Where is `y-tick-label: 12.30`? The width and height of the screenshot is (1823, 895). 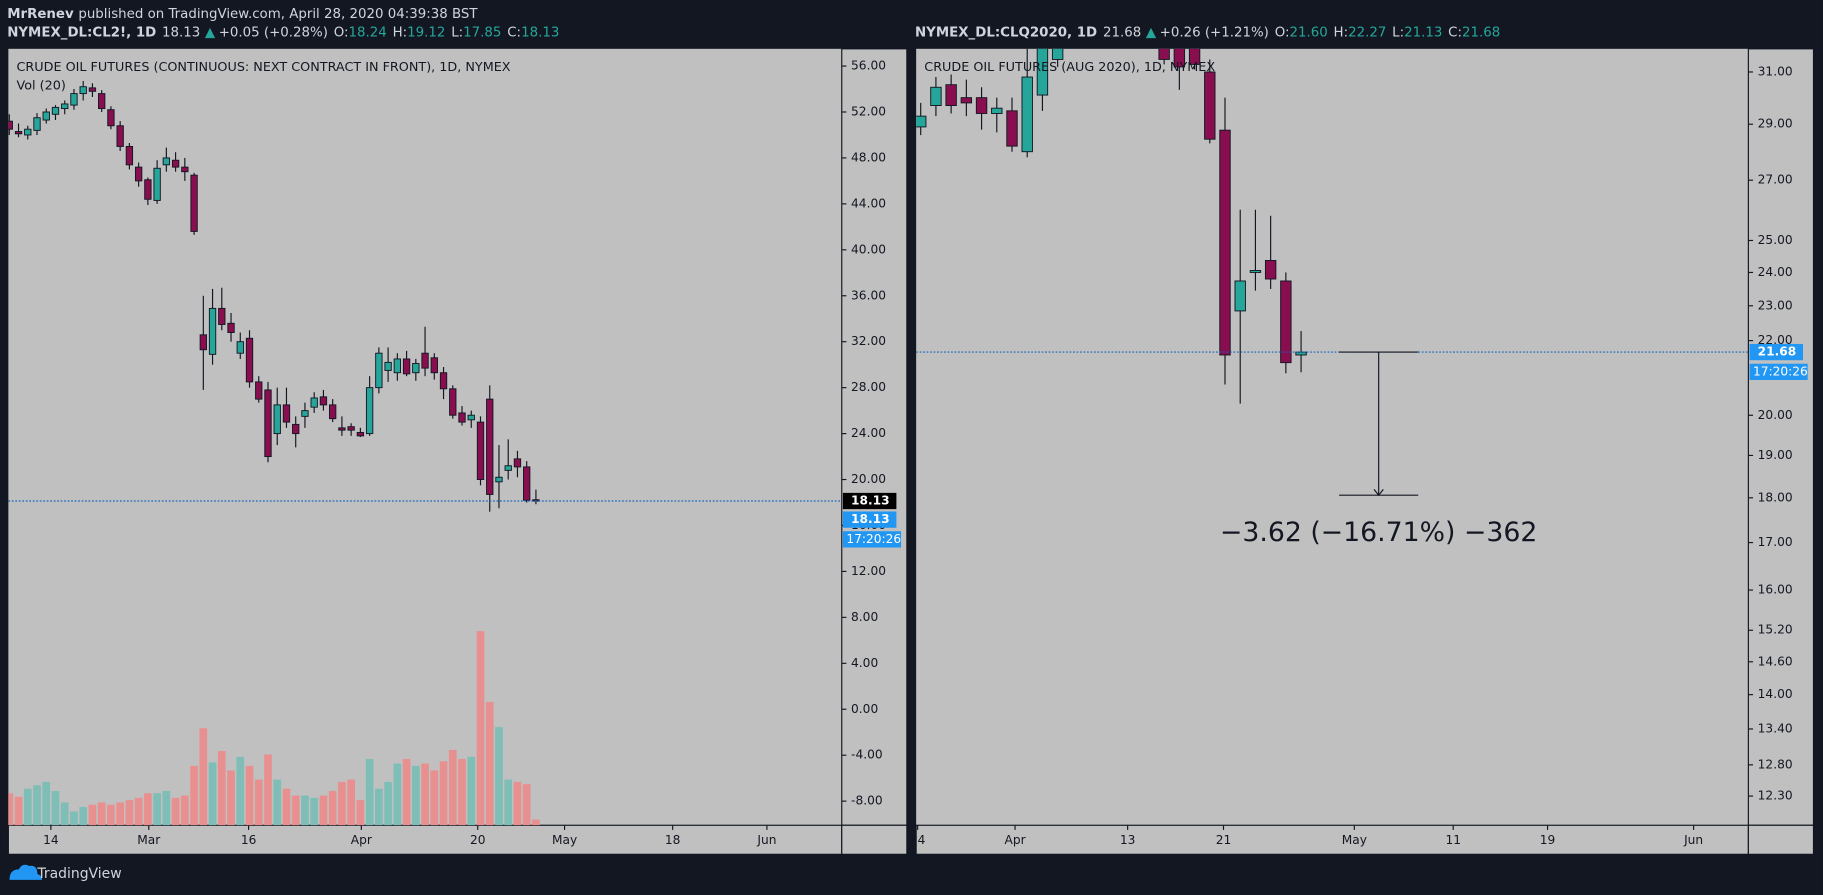
y-tick-label: 12.30 is located at coordinates (1775, 796).